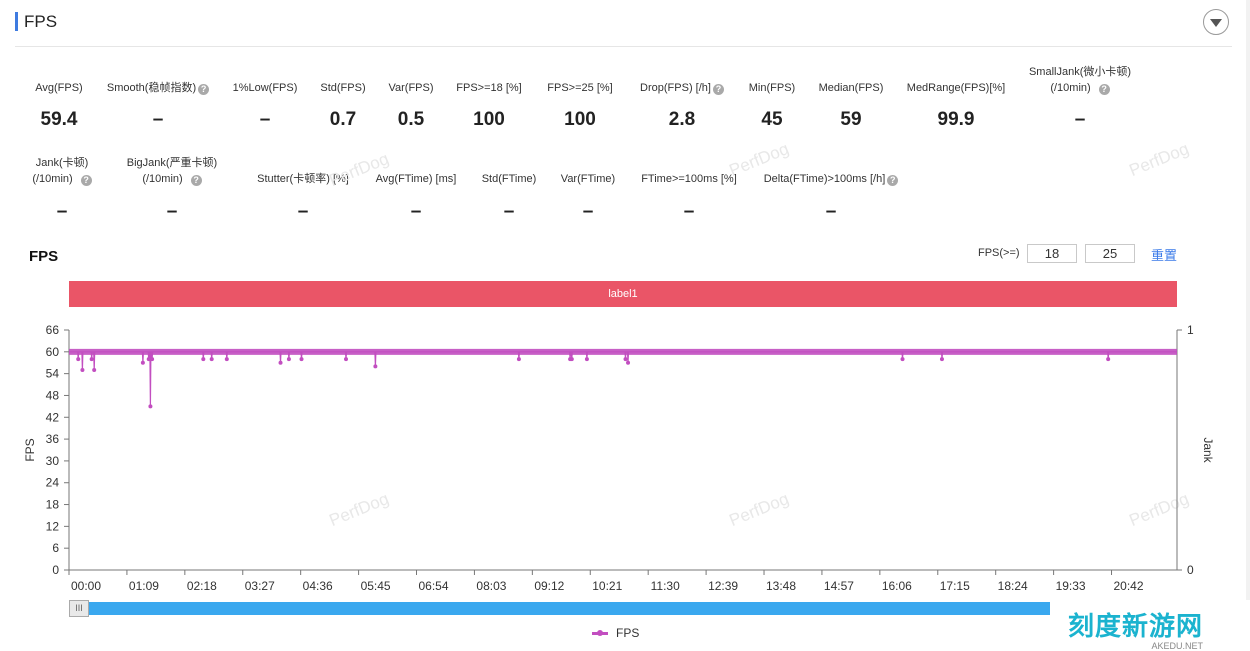 This screenshot has height=651, width=1250. What do you see at coordinates (580, 105) in the screenshot?
I see `stat-stats_row1-6: FPS>=25 [%] 100` at bounding box center [580, 105].